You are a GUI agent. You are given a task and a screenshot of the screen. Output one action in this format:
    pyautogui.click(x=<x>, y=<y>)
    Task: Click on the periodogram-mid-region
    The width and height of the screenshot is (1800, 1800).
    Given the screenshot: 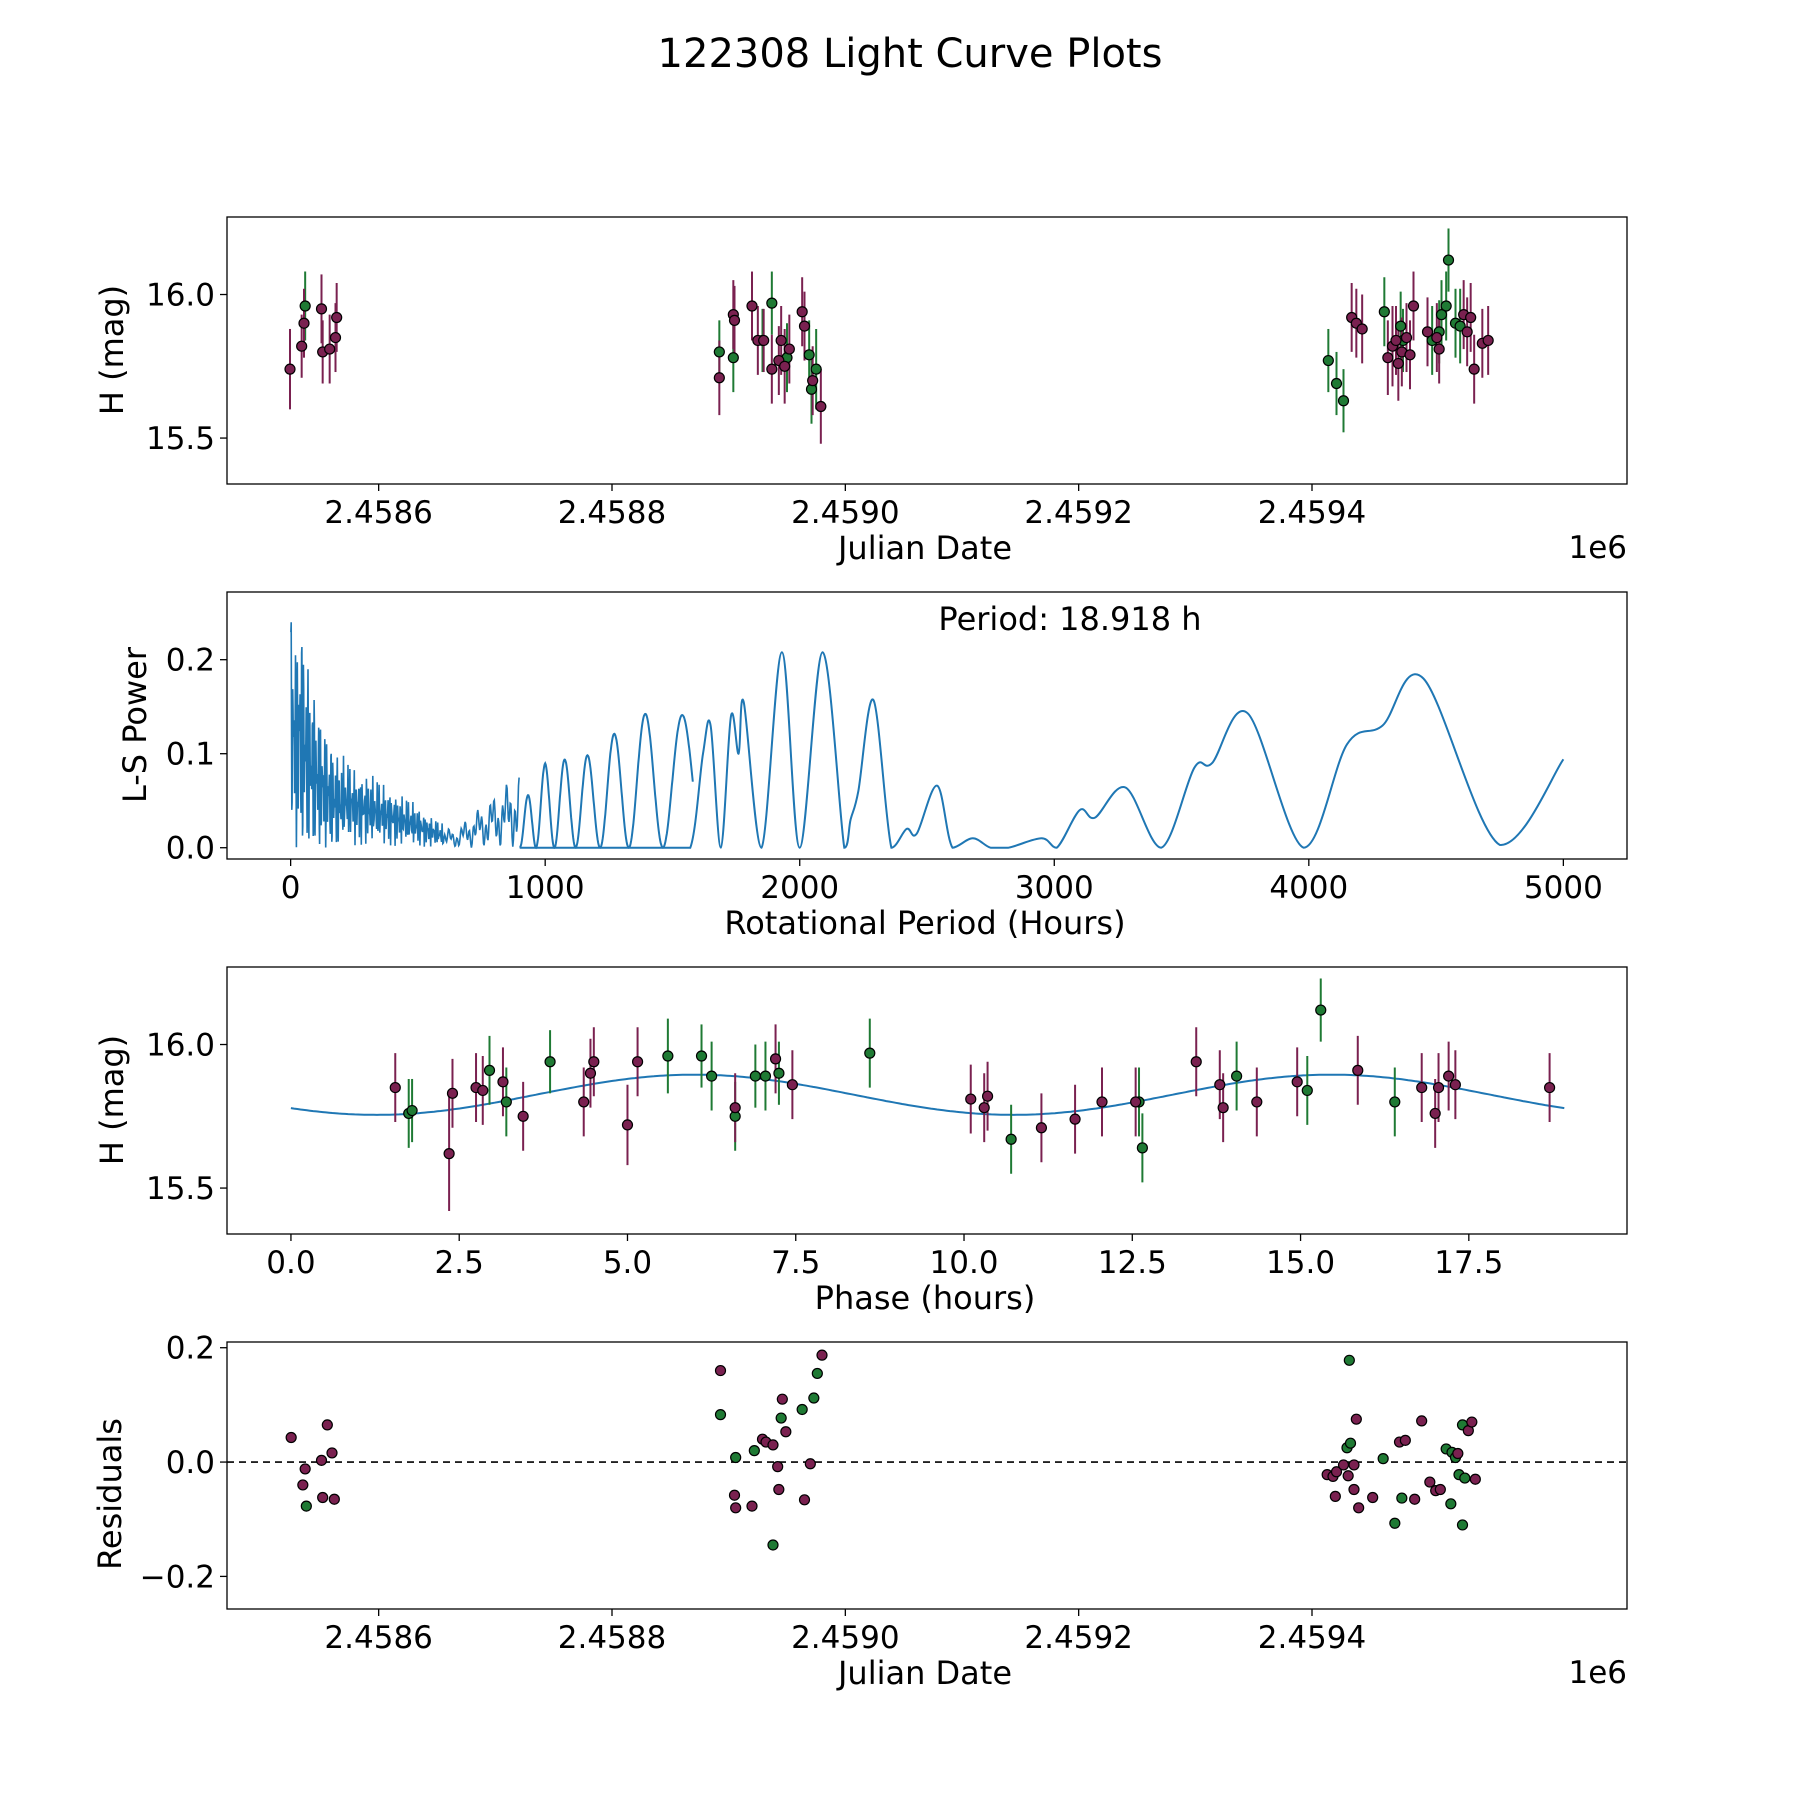 What is the action you would take?
    pyautogui.click(x=606, y=781)
    